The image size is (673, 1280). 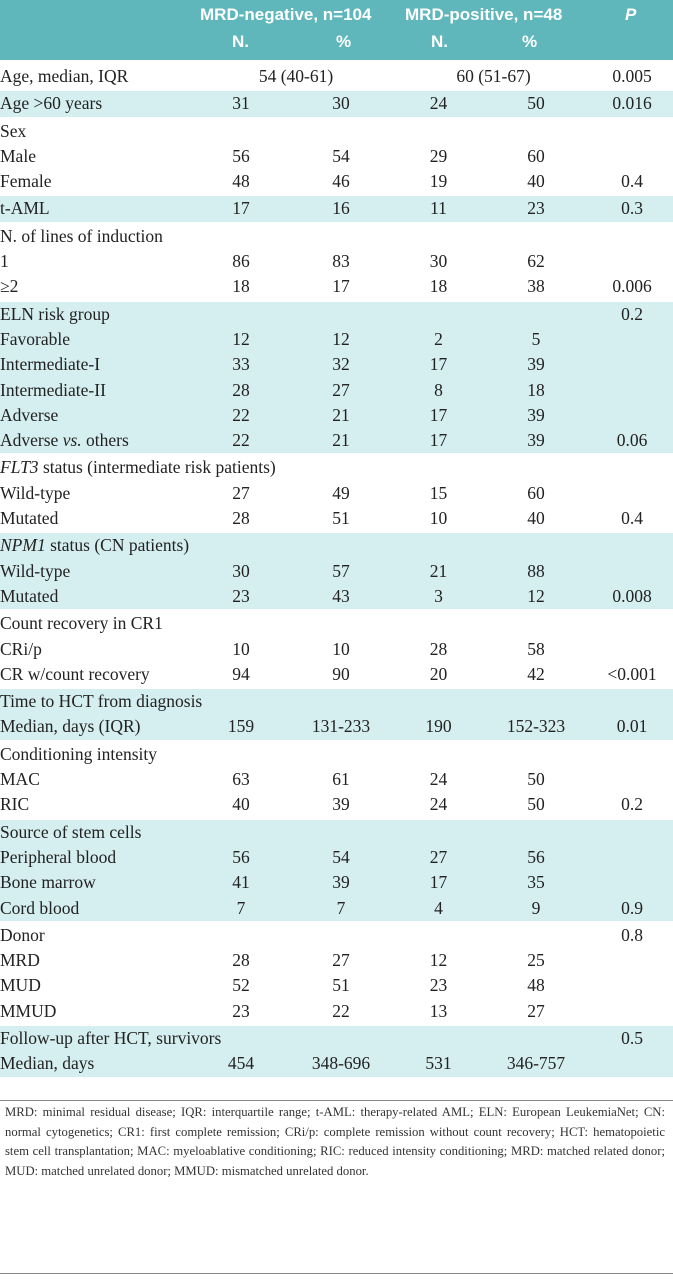 I want to click on row-label: CR w/count recovery, so click(x=75, y=673).